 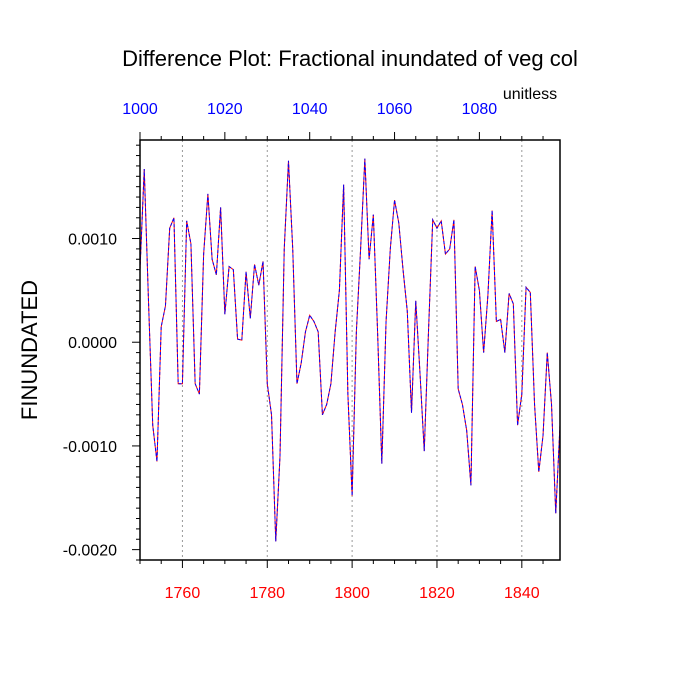 I want to click on x-top-tick-label: 1060, so click(x=395, y=109).